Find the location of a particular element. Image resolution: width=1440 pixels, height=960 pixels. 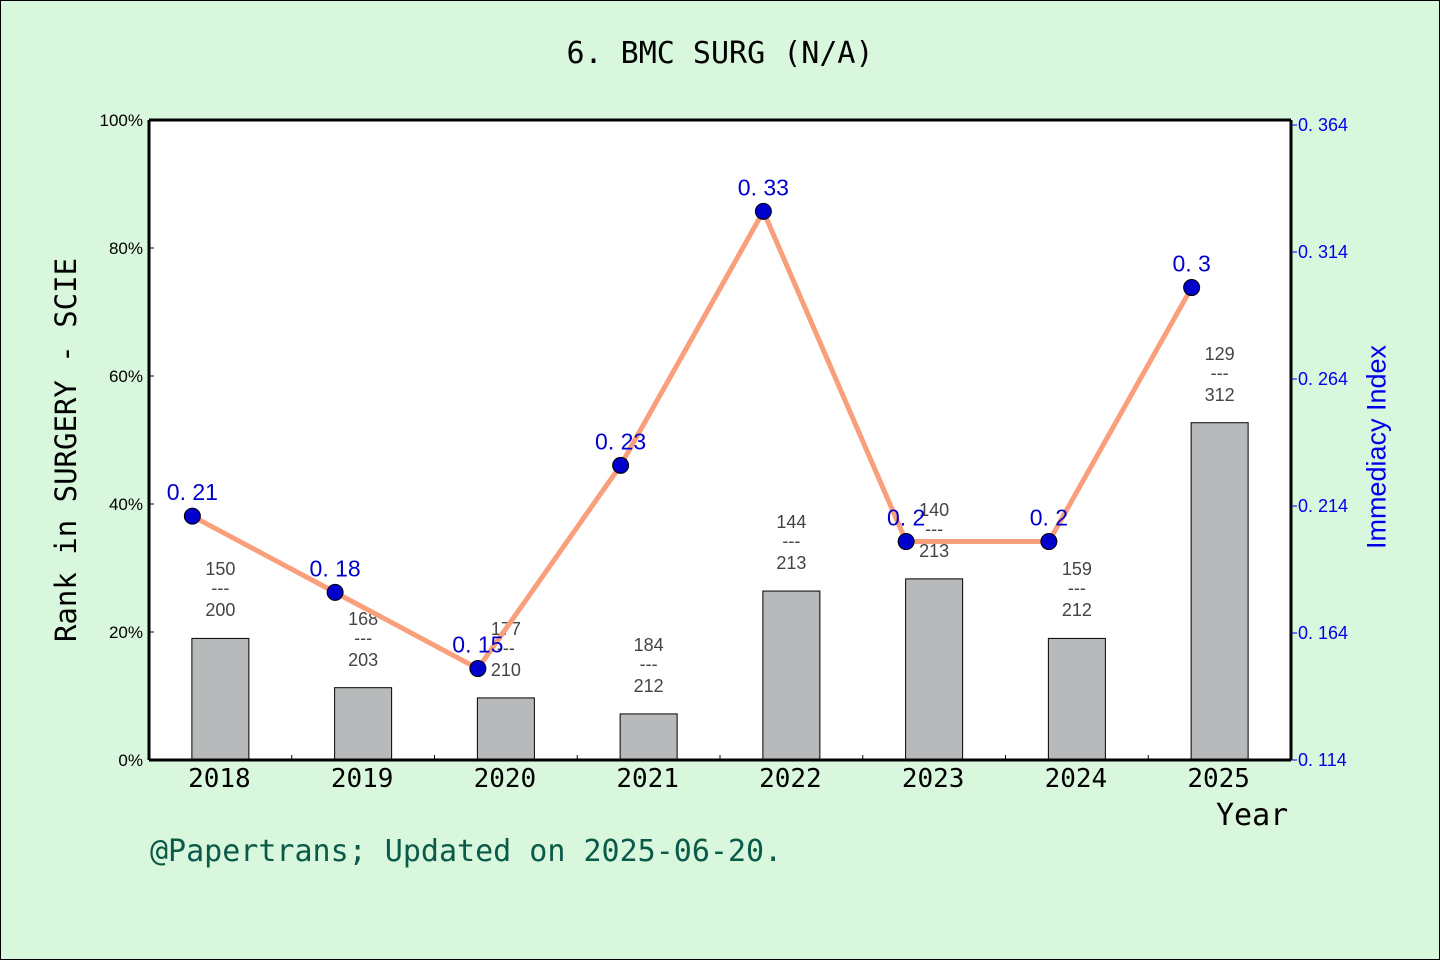

bar-label-rank: 150 is located at coordinates (220, 569).